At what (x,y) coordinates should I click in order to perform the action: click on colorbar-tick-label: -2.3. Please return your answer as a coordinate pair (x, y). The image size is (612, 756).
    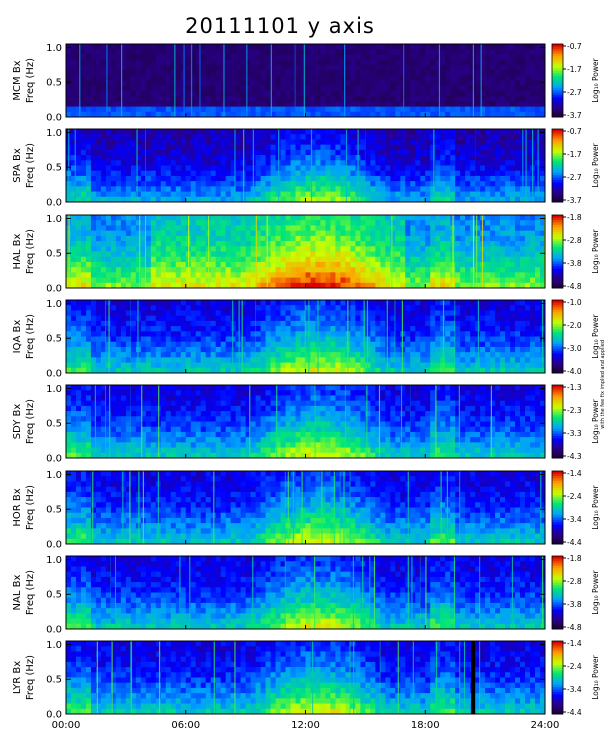
    Looking at the image, I should click on (574, 410).